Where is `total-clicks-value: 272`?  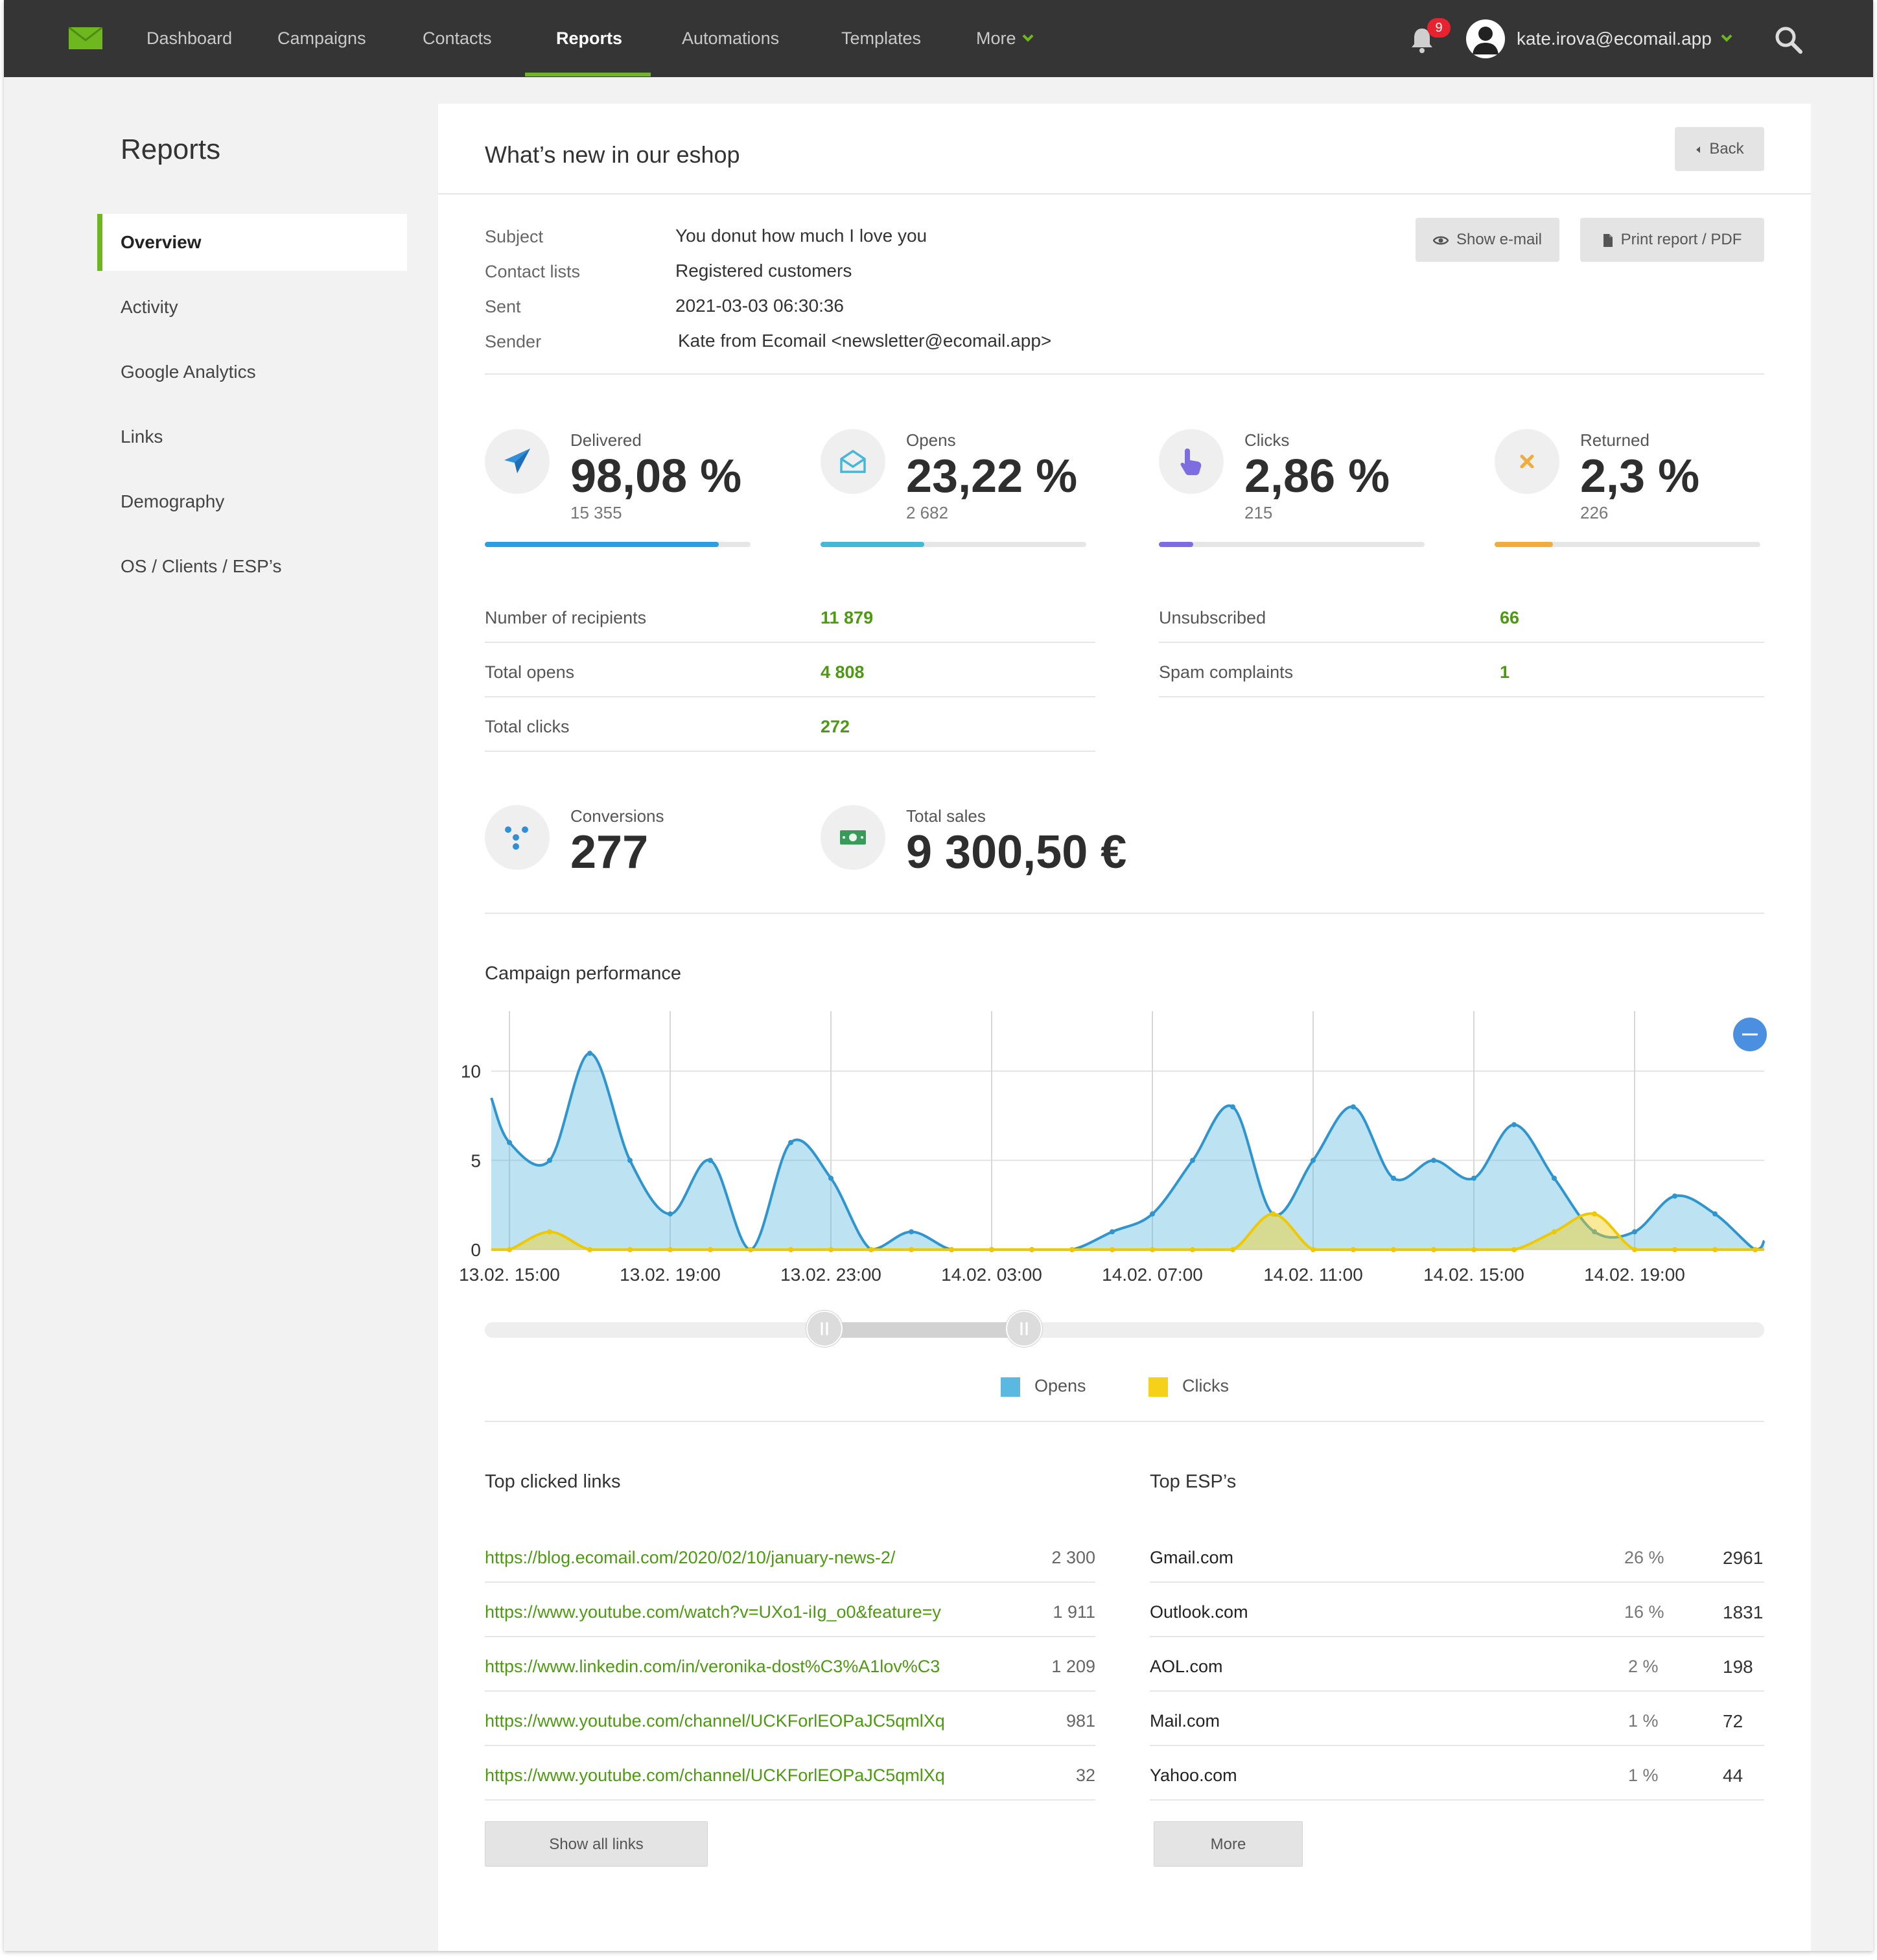
total-clicks-value: 272 is located at coordinates (835, 726).